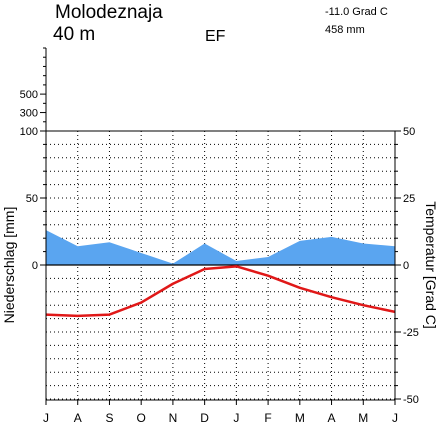 The width and height of the screenshot is (438, 428). I want to click on month-label: F, so click(267, 418).